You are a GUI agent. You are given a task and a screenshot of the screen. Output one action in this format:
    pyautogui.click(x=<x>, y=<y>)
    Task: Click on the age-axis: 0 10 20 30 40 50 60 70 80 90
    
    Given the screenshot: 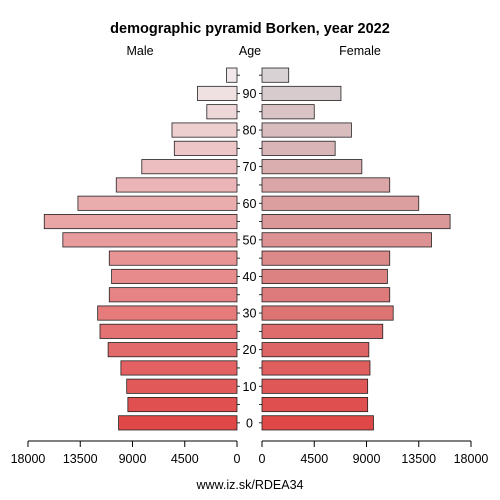 What is the action you would take?
    pyautogui.click(x=249, y=252)
    